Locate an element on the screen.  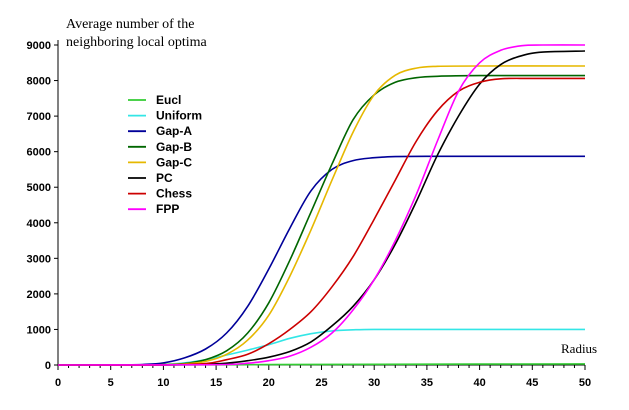
legend-entry: Chess is located at coordinates (174, 194).